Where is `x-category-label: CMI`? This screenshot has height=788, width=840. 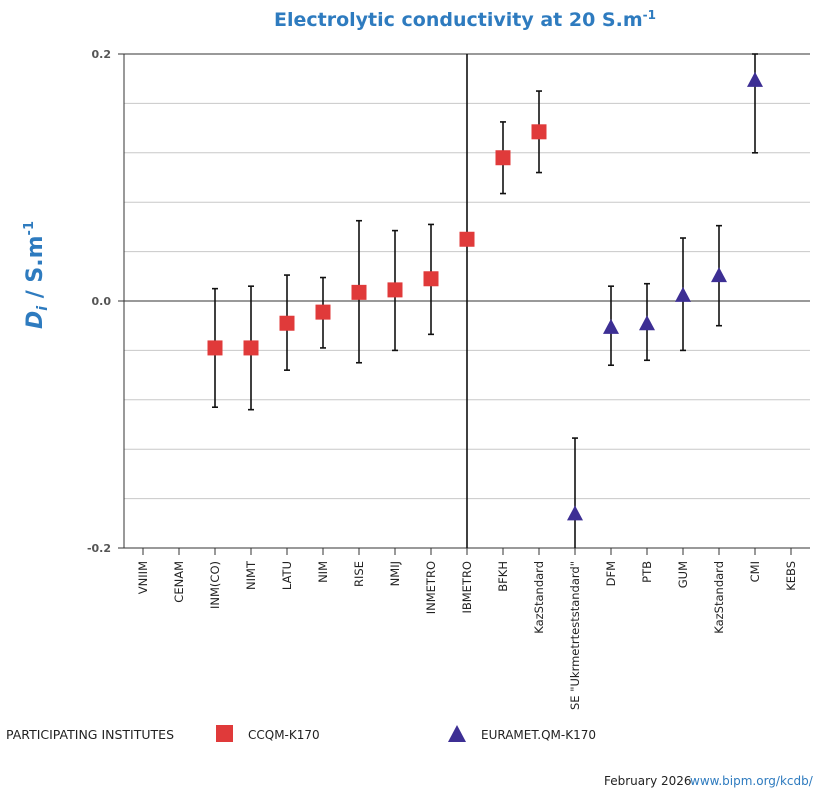
x-category-label: CMI is located at coordinates (755, 571).